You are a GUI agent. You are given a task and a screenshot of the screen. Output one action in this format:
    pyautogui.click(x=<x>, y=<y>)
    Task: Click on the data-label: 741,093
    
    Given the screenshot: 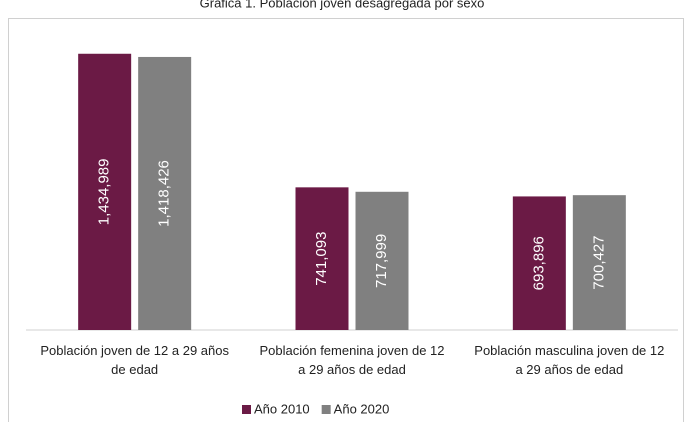 What is the action you would take?
    pyautogui.click(x=321, y=259)
    